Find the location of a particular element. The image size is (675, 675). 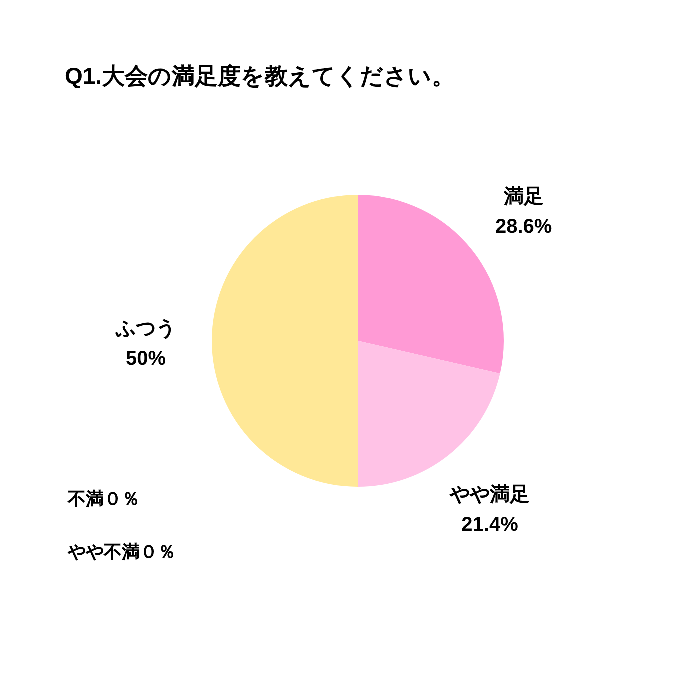

data-label: 50% is located at coordinates (146, 359).